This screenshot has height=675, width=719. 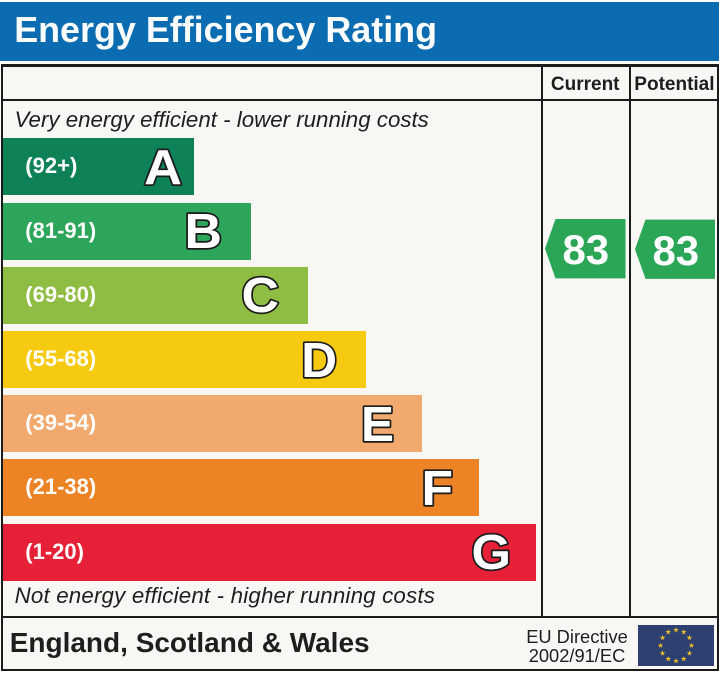 I want to click on svg-text: B, so click(x=203, y=231).